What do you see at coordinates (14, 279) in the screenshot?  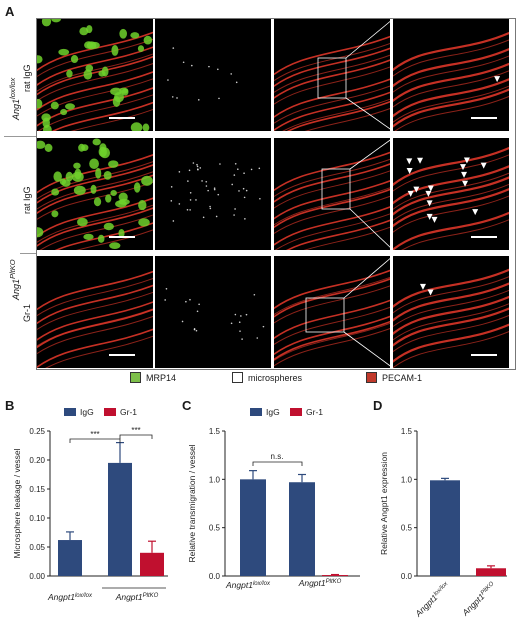 I see `genotype-label-pltko: Ang1PltKO` at bounding box center [14, 279].